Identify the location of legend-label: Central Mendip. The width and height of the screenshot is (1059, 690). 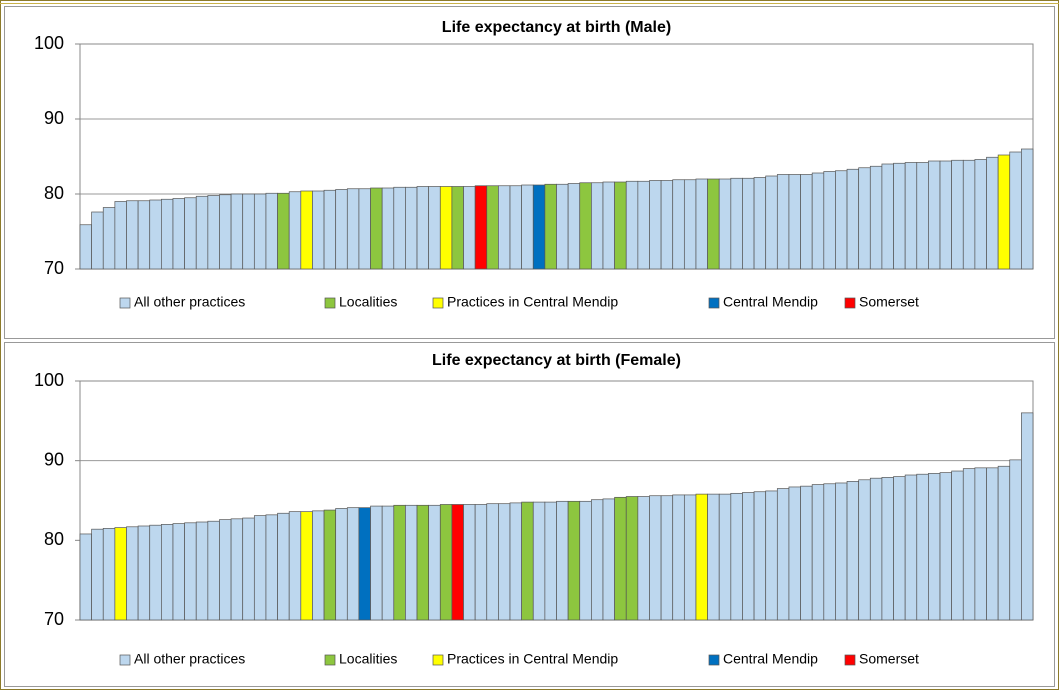
(770, 302).